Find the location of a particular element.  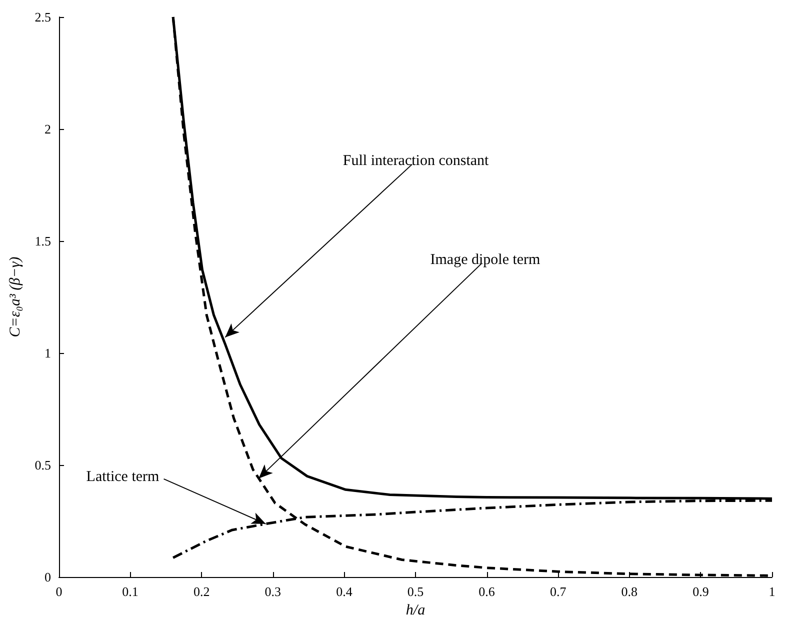

x-tick-label: 0.8 is located at coordinates (629, 591).